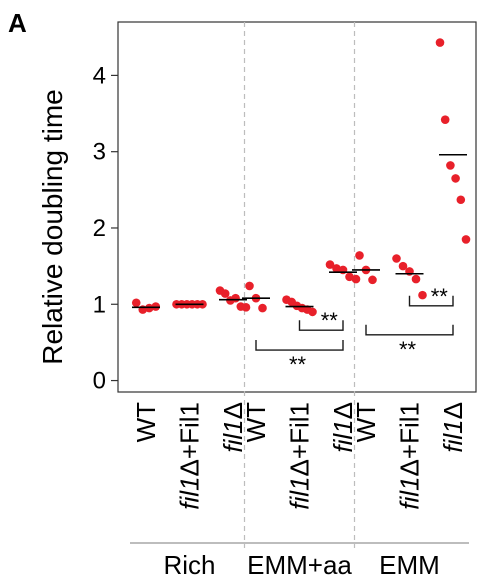  I want to click on y-tick-label: 4, so click(99, 75).